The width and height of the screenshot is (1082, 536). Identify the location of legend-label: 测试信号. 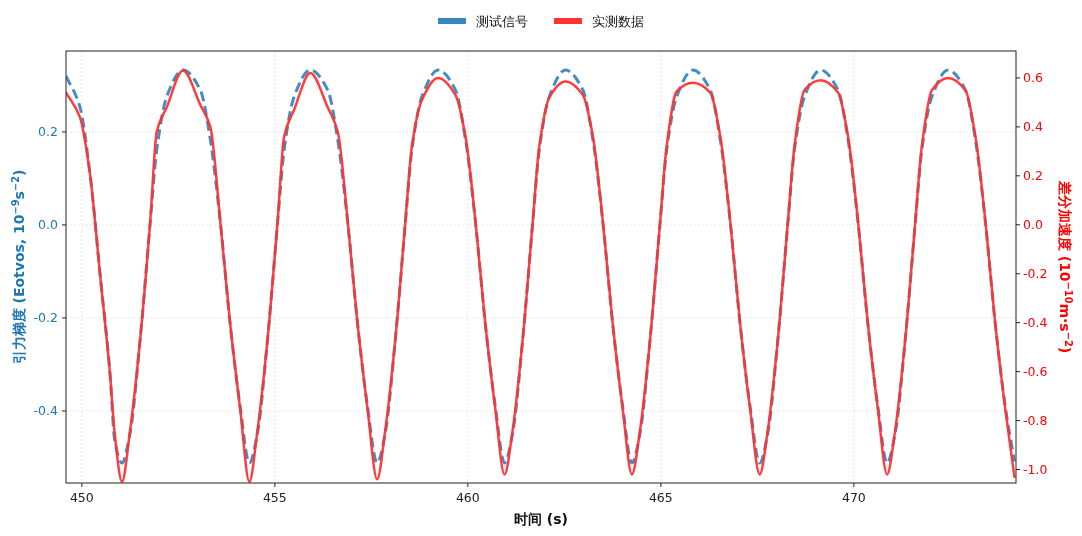
(502, 21).